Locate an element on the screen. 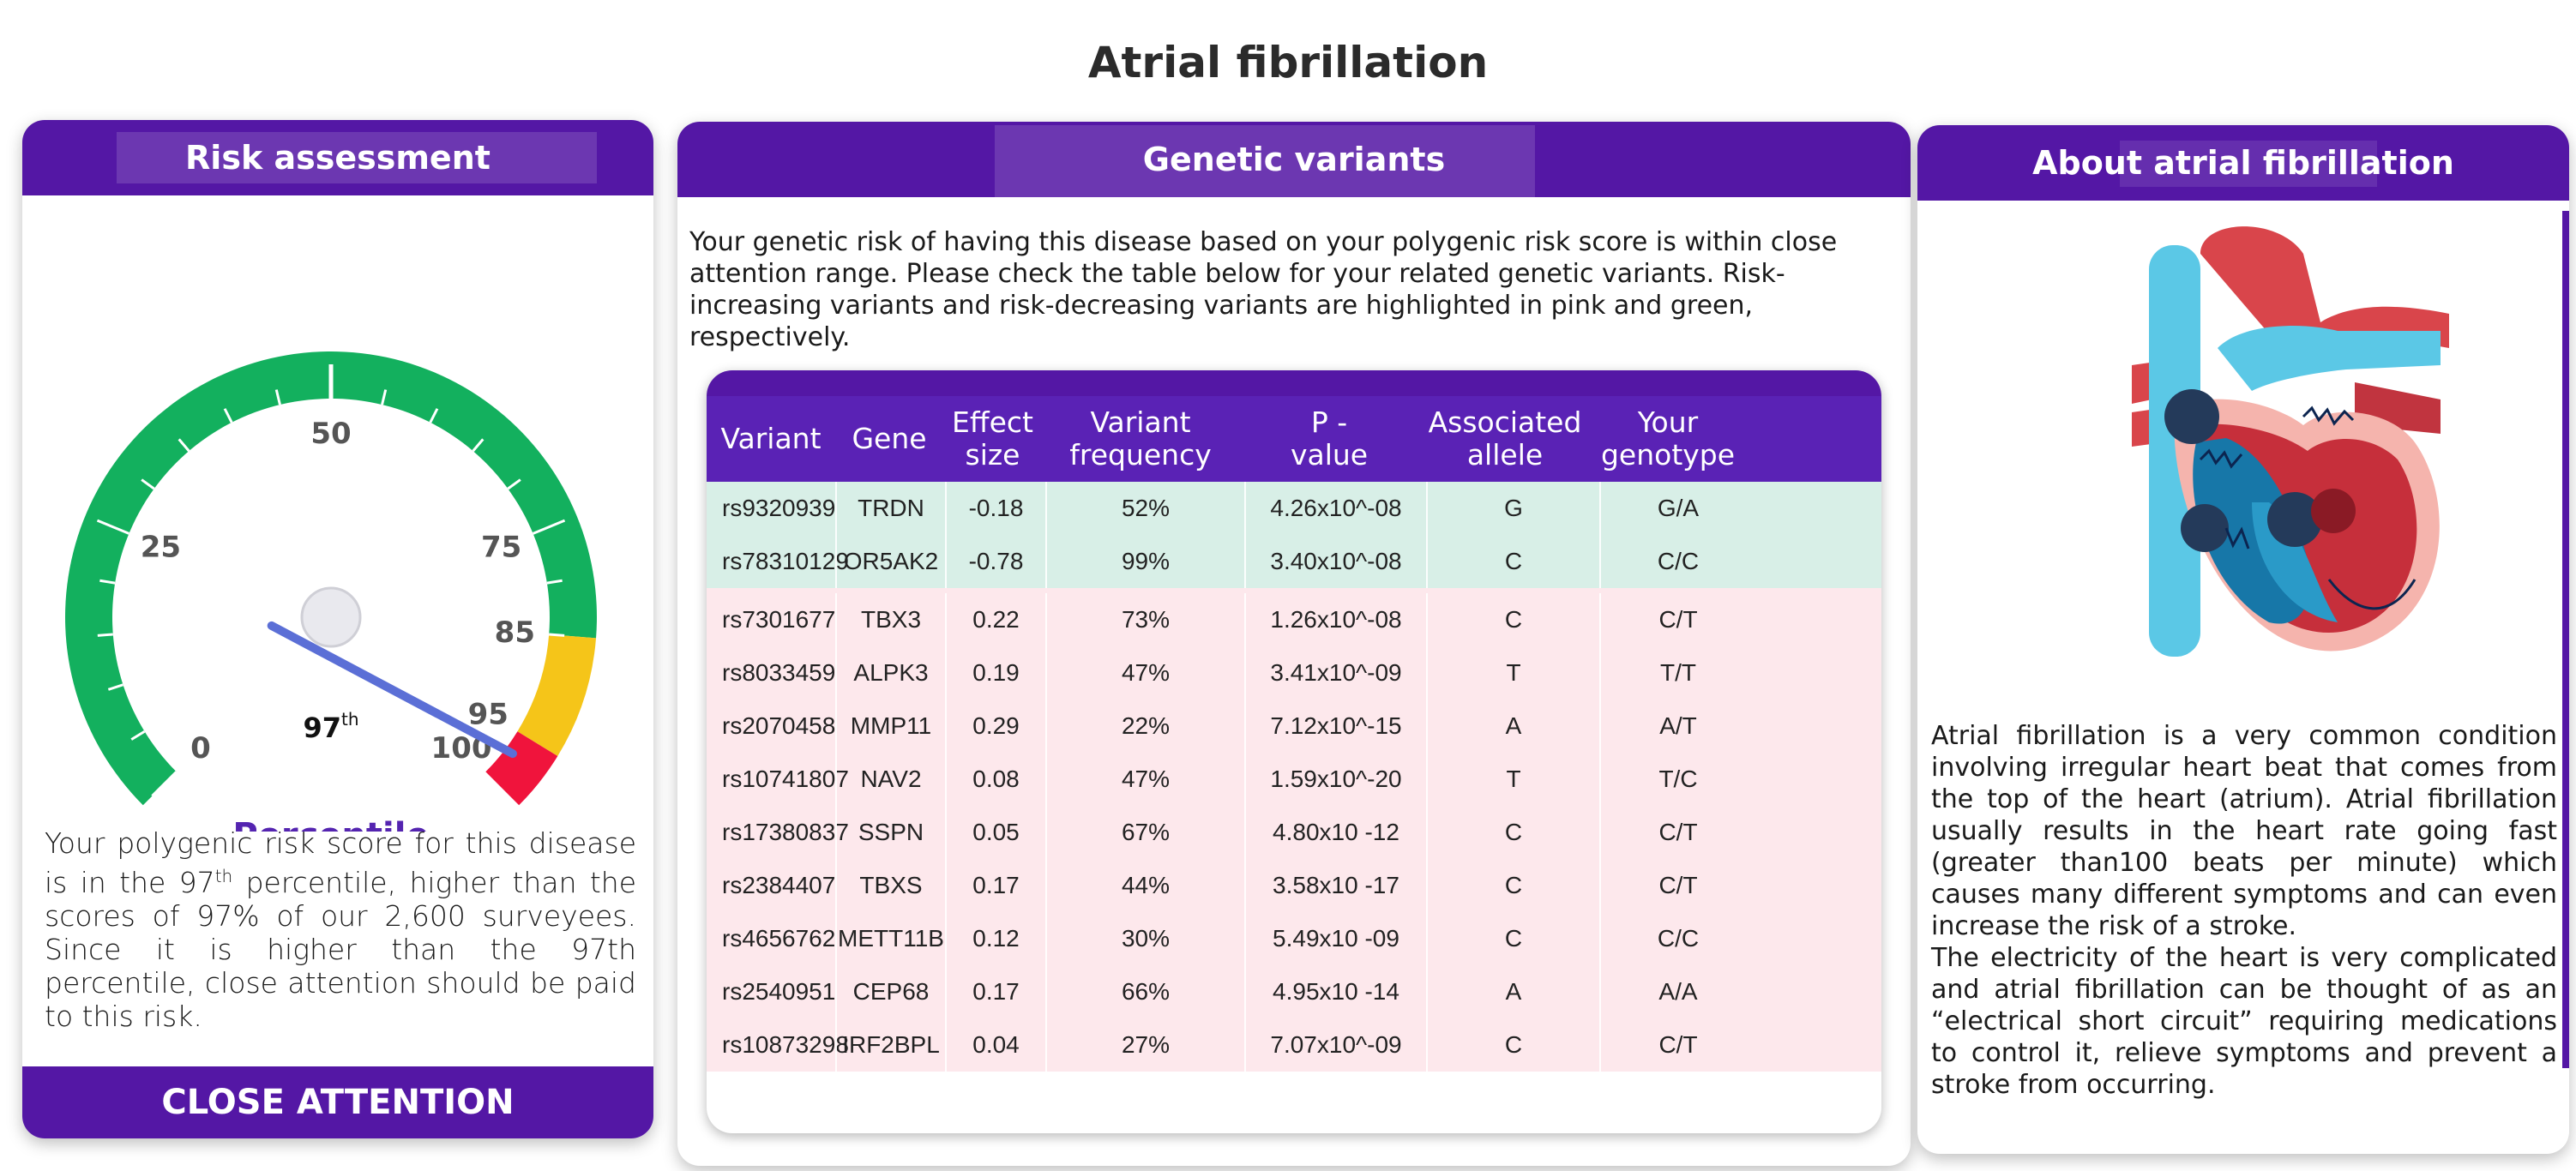 This screenshot has height=1171, width=2576. table-cell: ALPK3 is located at coordinates (890, 673).